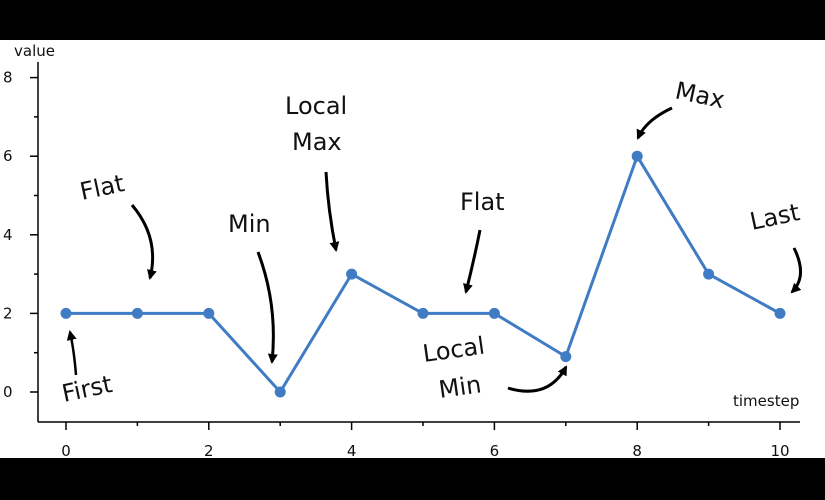 The height and width of the screenshot is (500, 825). I want to click on x-axis-label: timestep, so click(766, 401).